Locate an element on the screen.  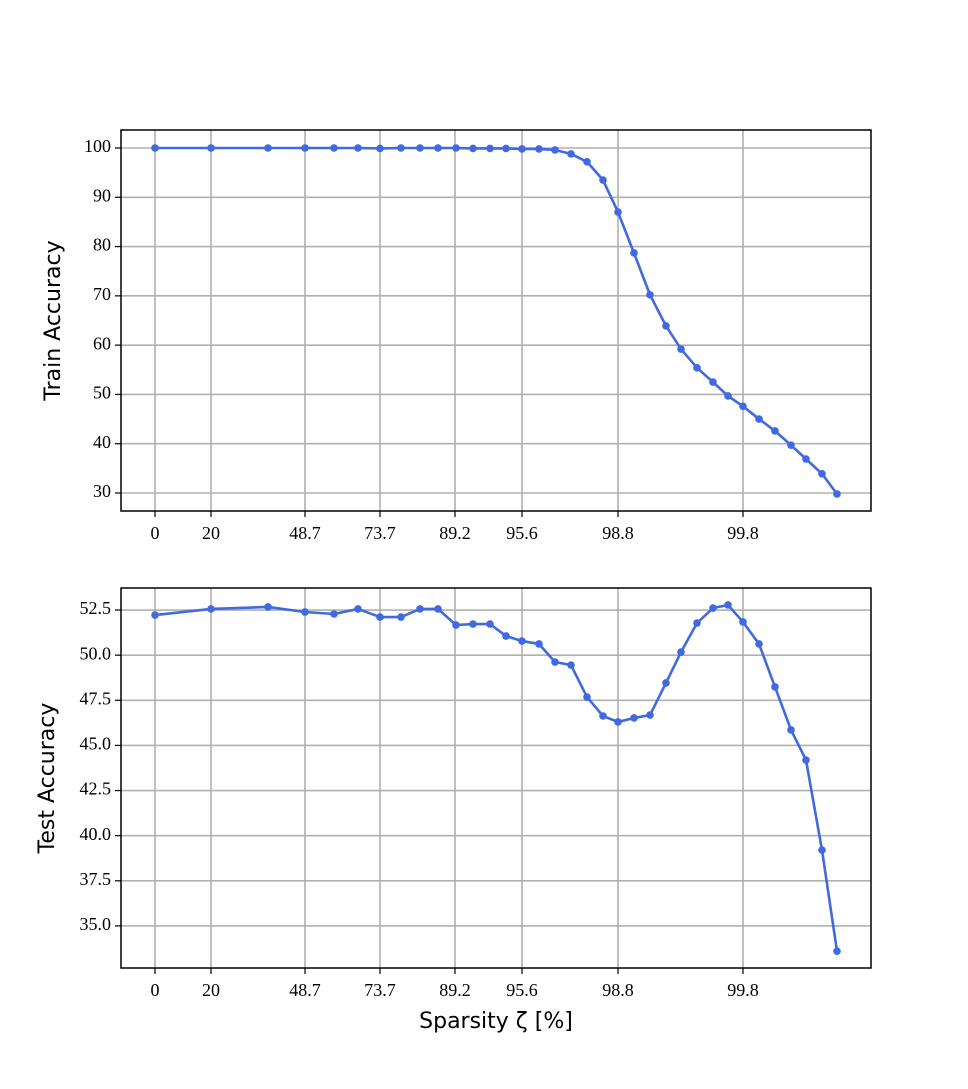
x-tick-label: 99.8 is located at coordinates (743, 533).